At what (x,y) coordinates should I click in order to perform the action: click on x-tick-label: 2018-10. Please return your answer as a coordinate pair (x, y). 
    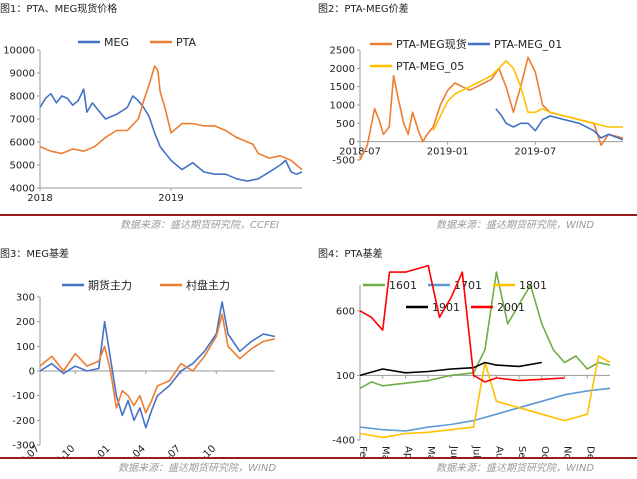
    Looking at the image, I should click on (58, 450).